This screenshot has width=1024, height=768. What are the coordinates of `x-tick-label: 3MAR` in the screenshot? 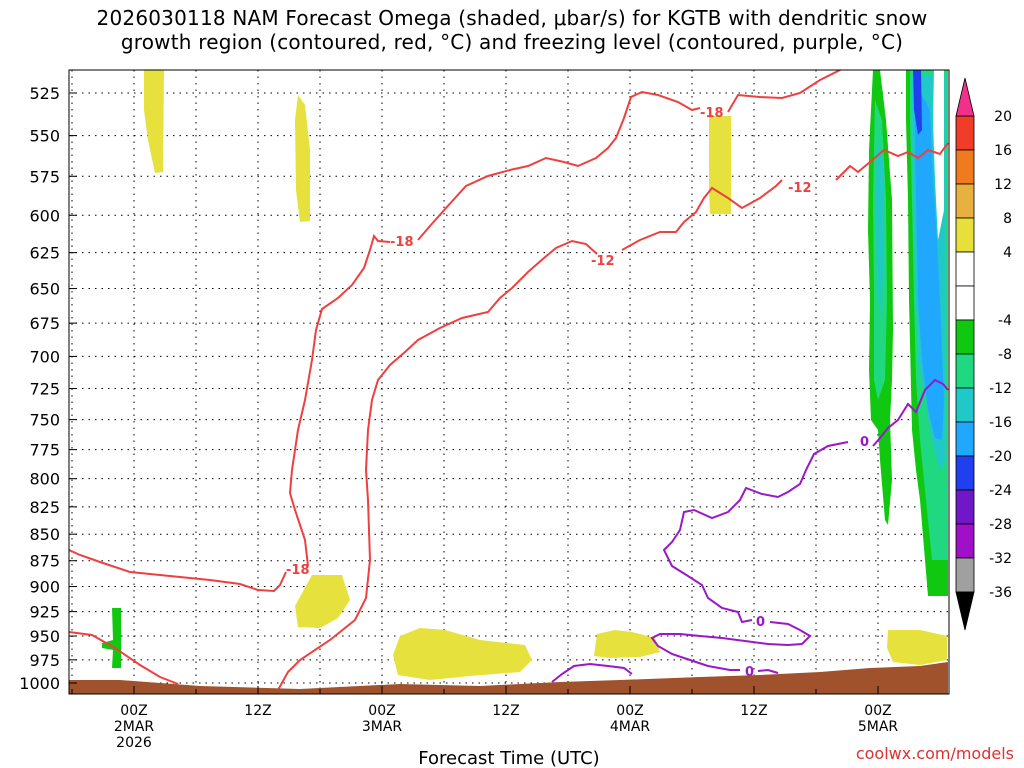 It's located at (382, 727).